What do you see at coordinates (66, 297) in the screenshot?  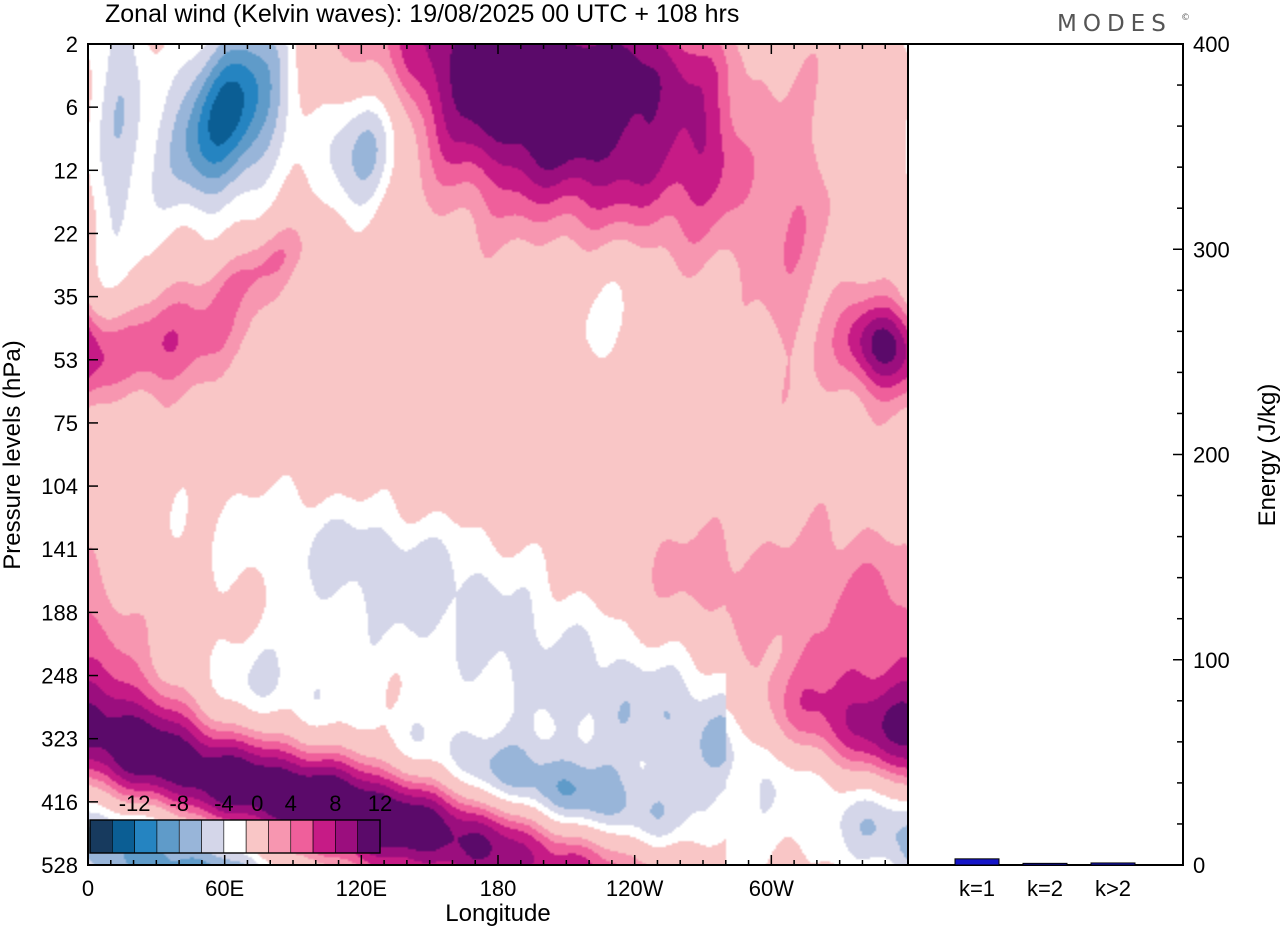 I see `y-tick-label: 35` at bounding box center [66, 297].